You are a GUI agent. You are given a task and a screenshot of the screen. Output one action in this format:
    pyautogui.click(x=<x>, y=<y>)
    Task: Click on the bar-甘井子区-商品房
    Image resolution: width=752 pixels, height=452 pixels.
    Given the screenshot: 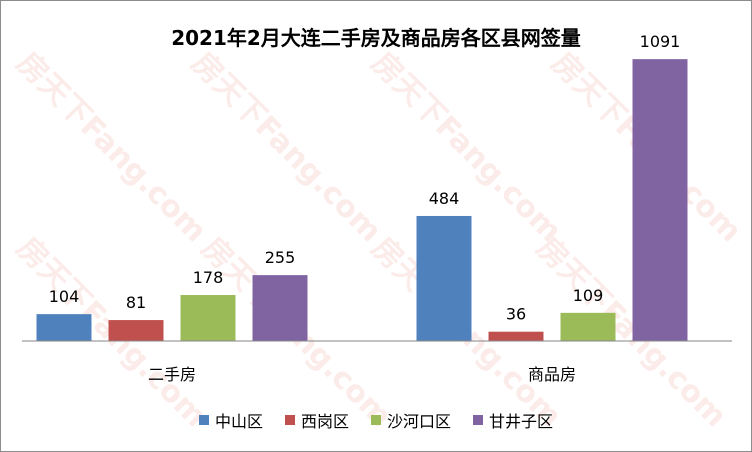 What is the action you would take?
    pyautogui.click(x=660, y=200)
    